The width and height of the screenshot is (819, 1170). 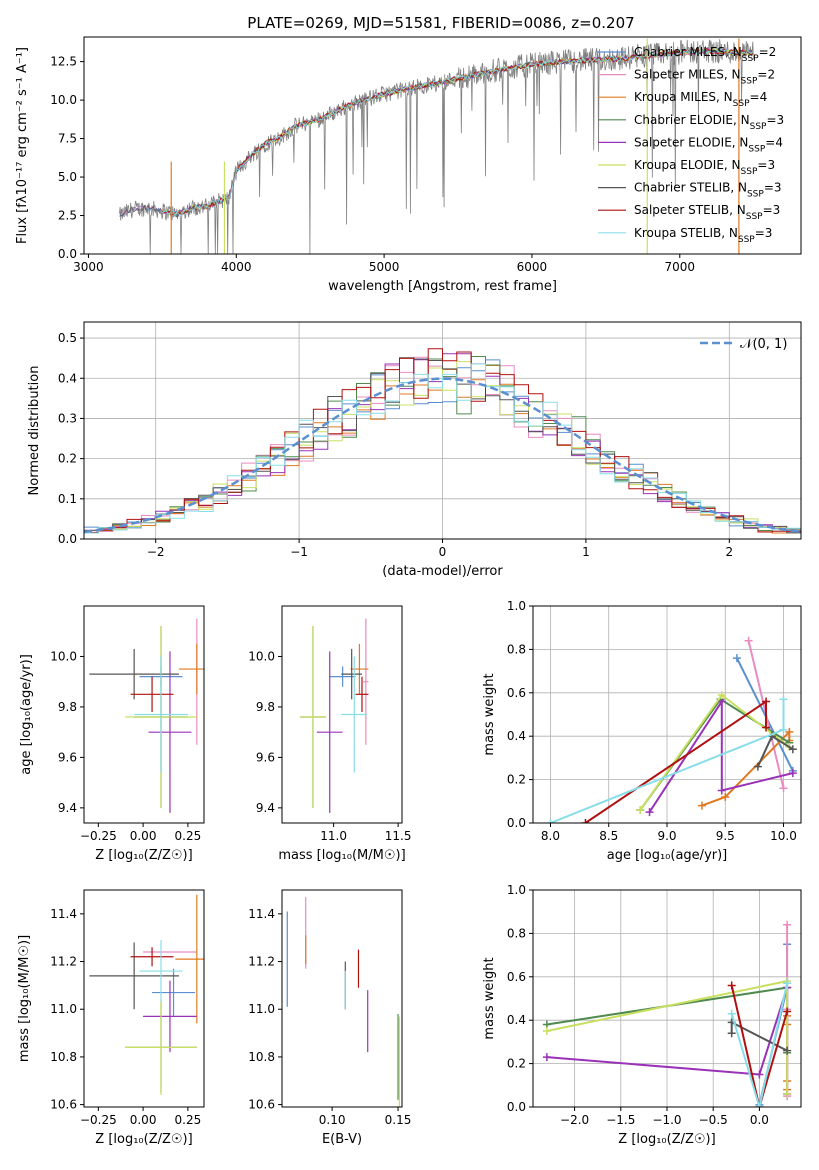 I want to click on age_vs_Z-plot-area, so click(x=146, y=715).